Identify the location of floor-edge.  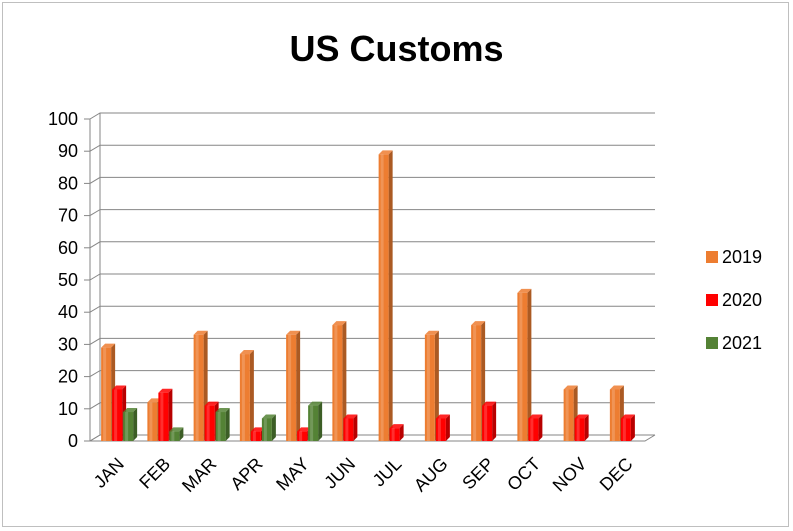
(373, 438).